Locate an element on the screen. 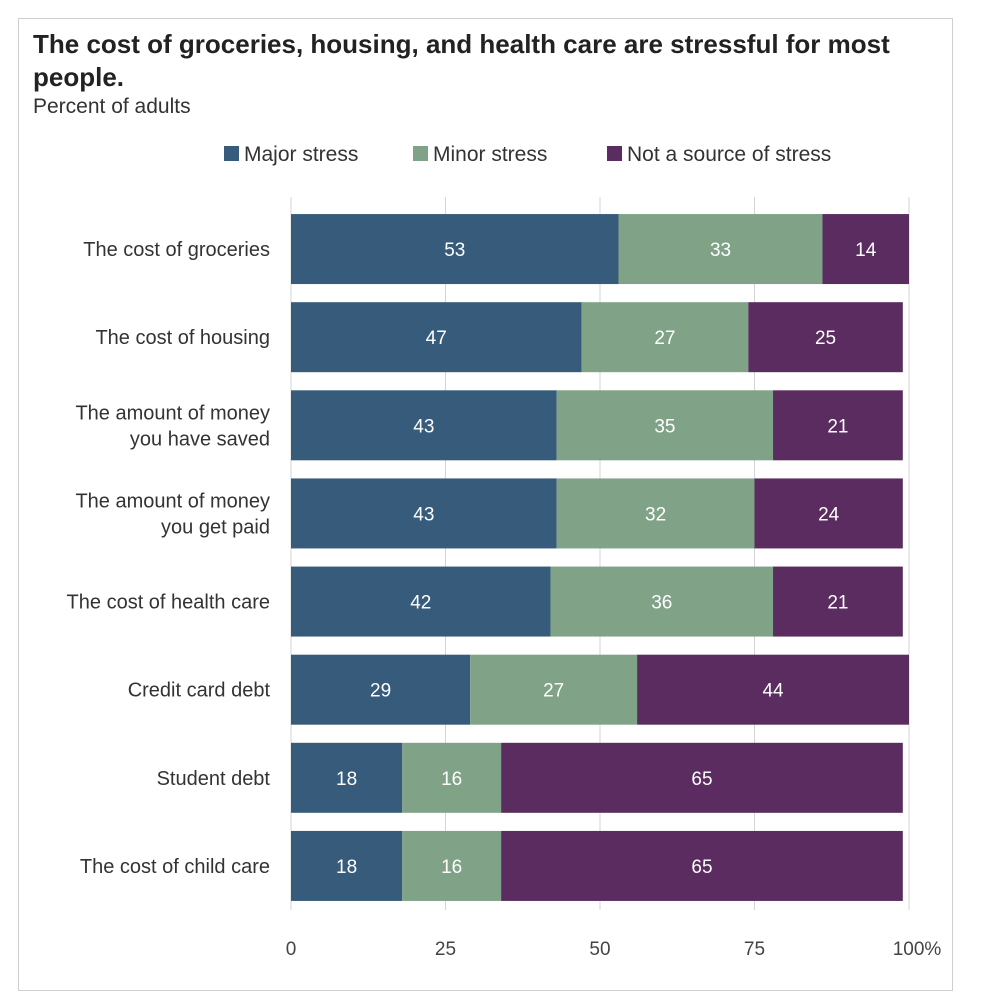  data-label: 32 is located at coordinates (655, 514).